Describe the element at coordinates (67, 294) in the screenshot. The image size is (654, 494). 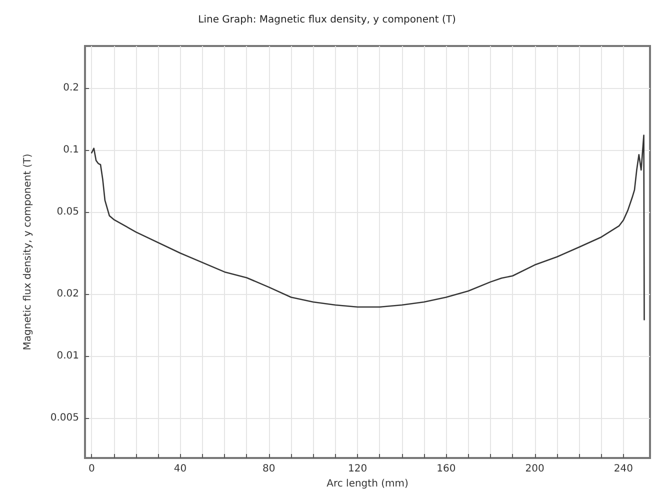
I see `y-tick-label: 0.02` at that location.